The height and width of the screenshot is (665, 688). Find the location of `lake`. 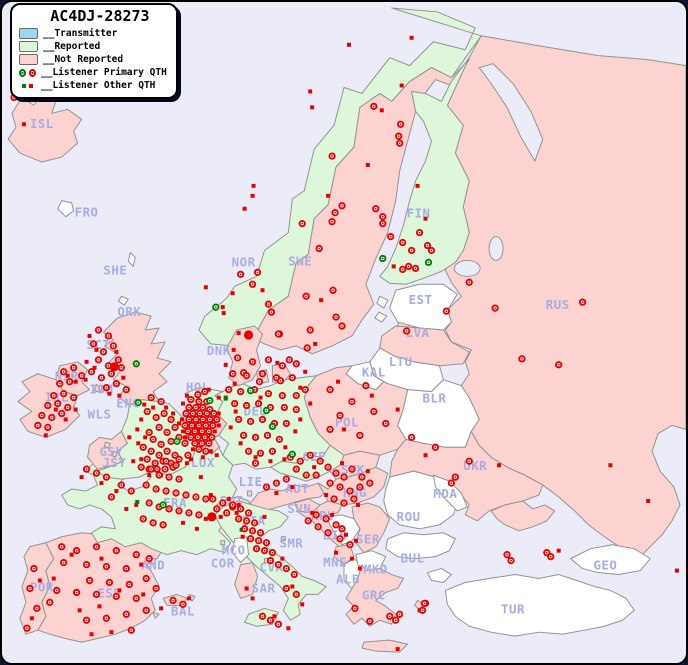

lake is located at coordinates (467, 268).